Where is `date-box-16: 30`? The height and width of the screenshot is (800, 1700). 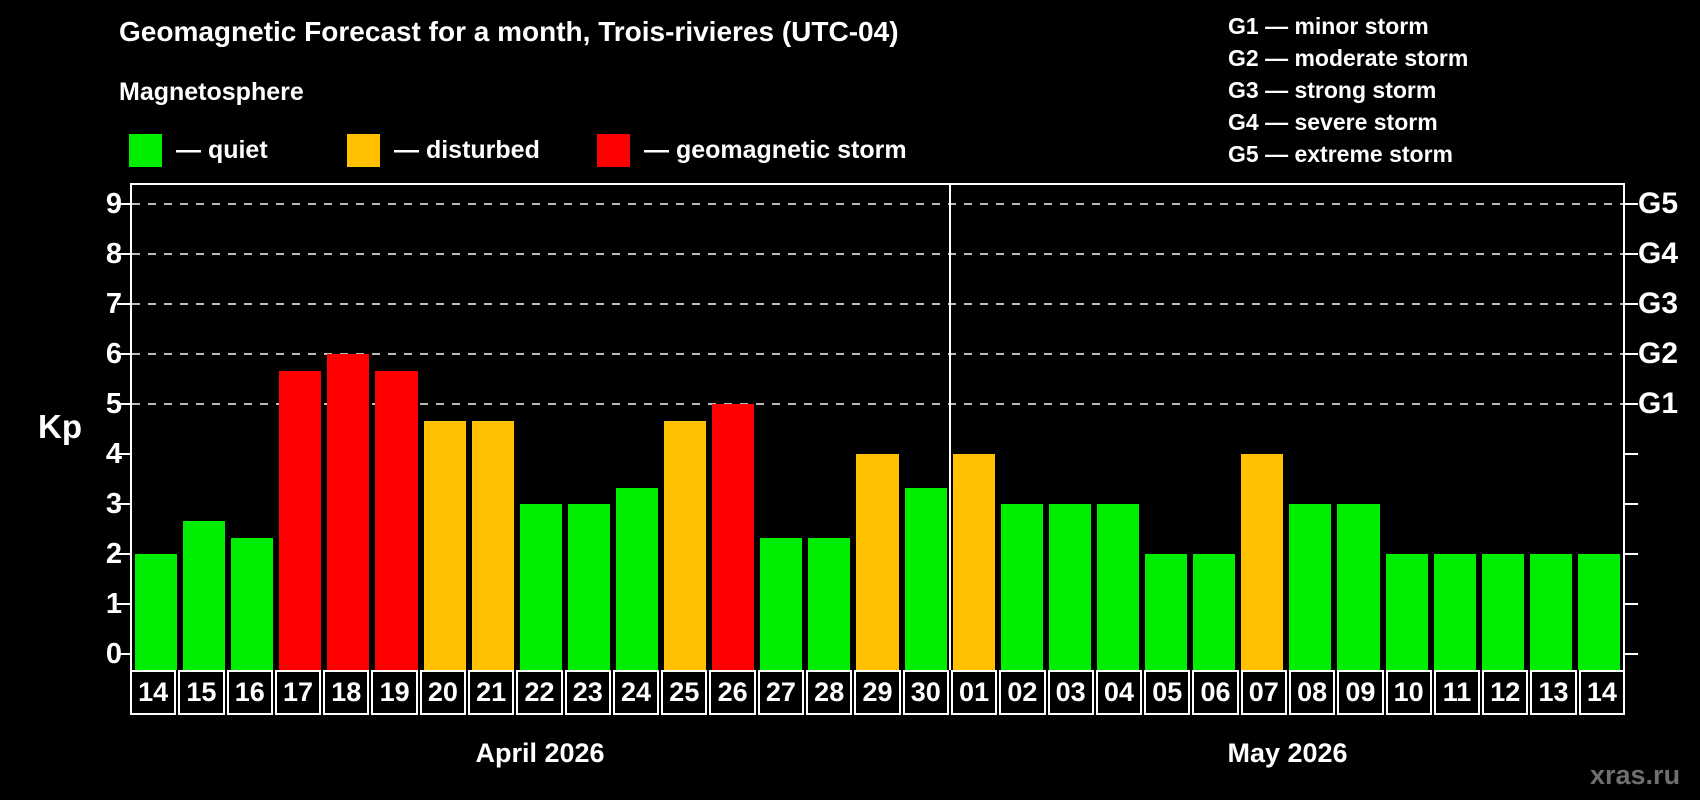 date-box-16: 30 is located at coordinates (925, 692).